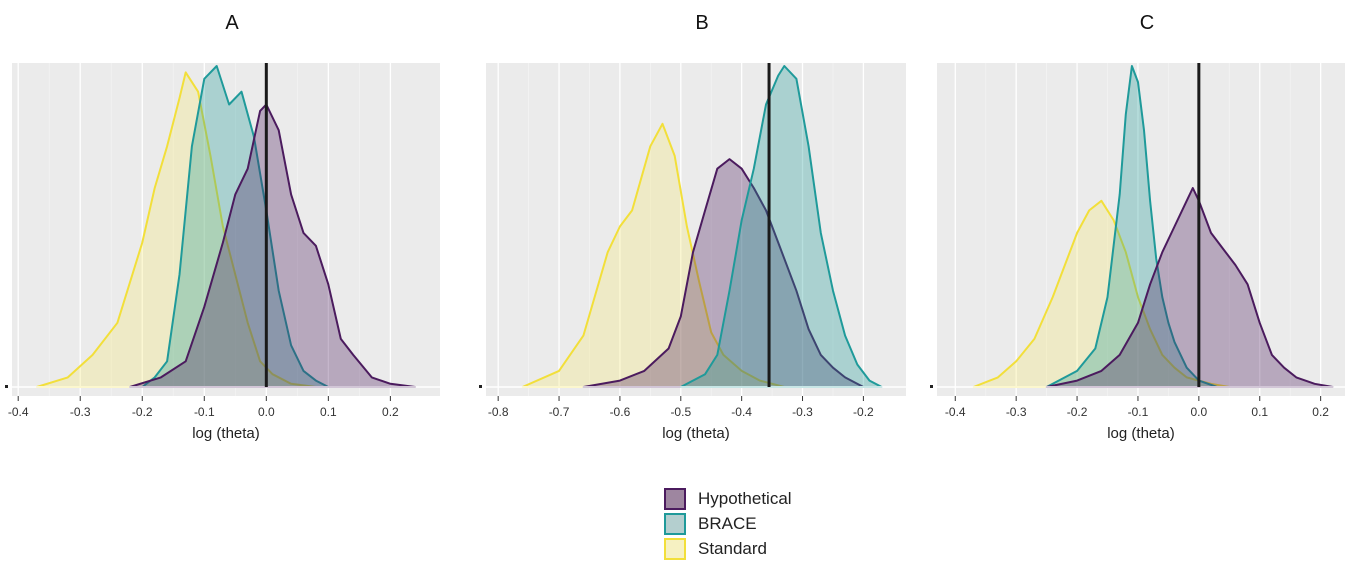 The image size is (1355, 564). I want to click on x-tick-label-a: -0.3, so click(80, 412).